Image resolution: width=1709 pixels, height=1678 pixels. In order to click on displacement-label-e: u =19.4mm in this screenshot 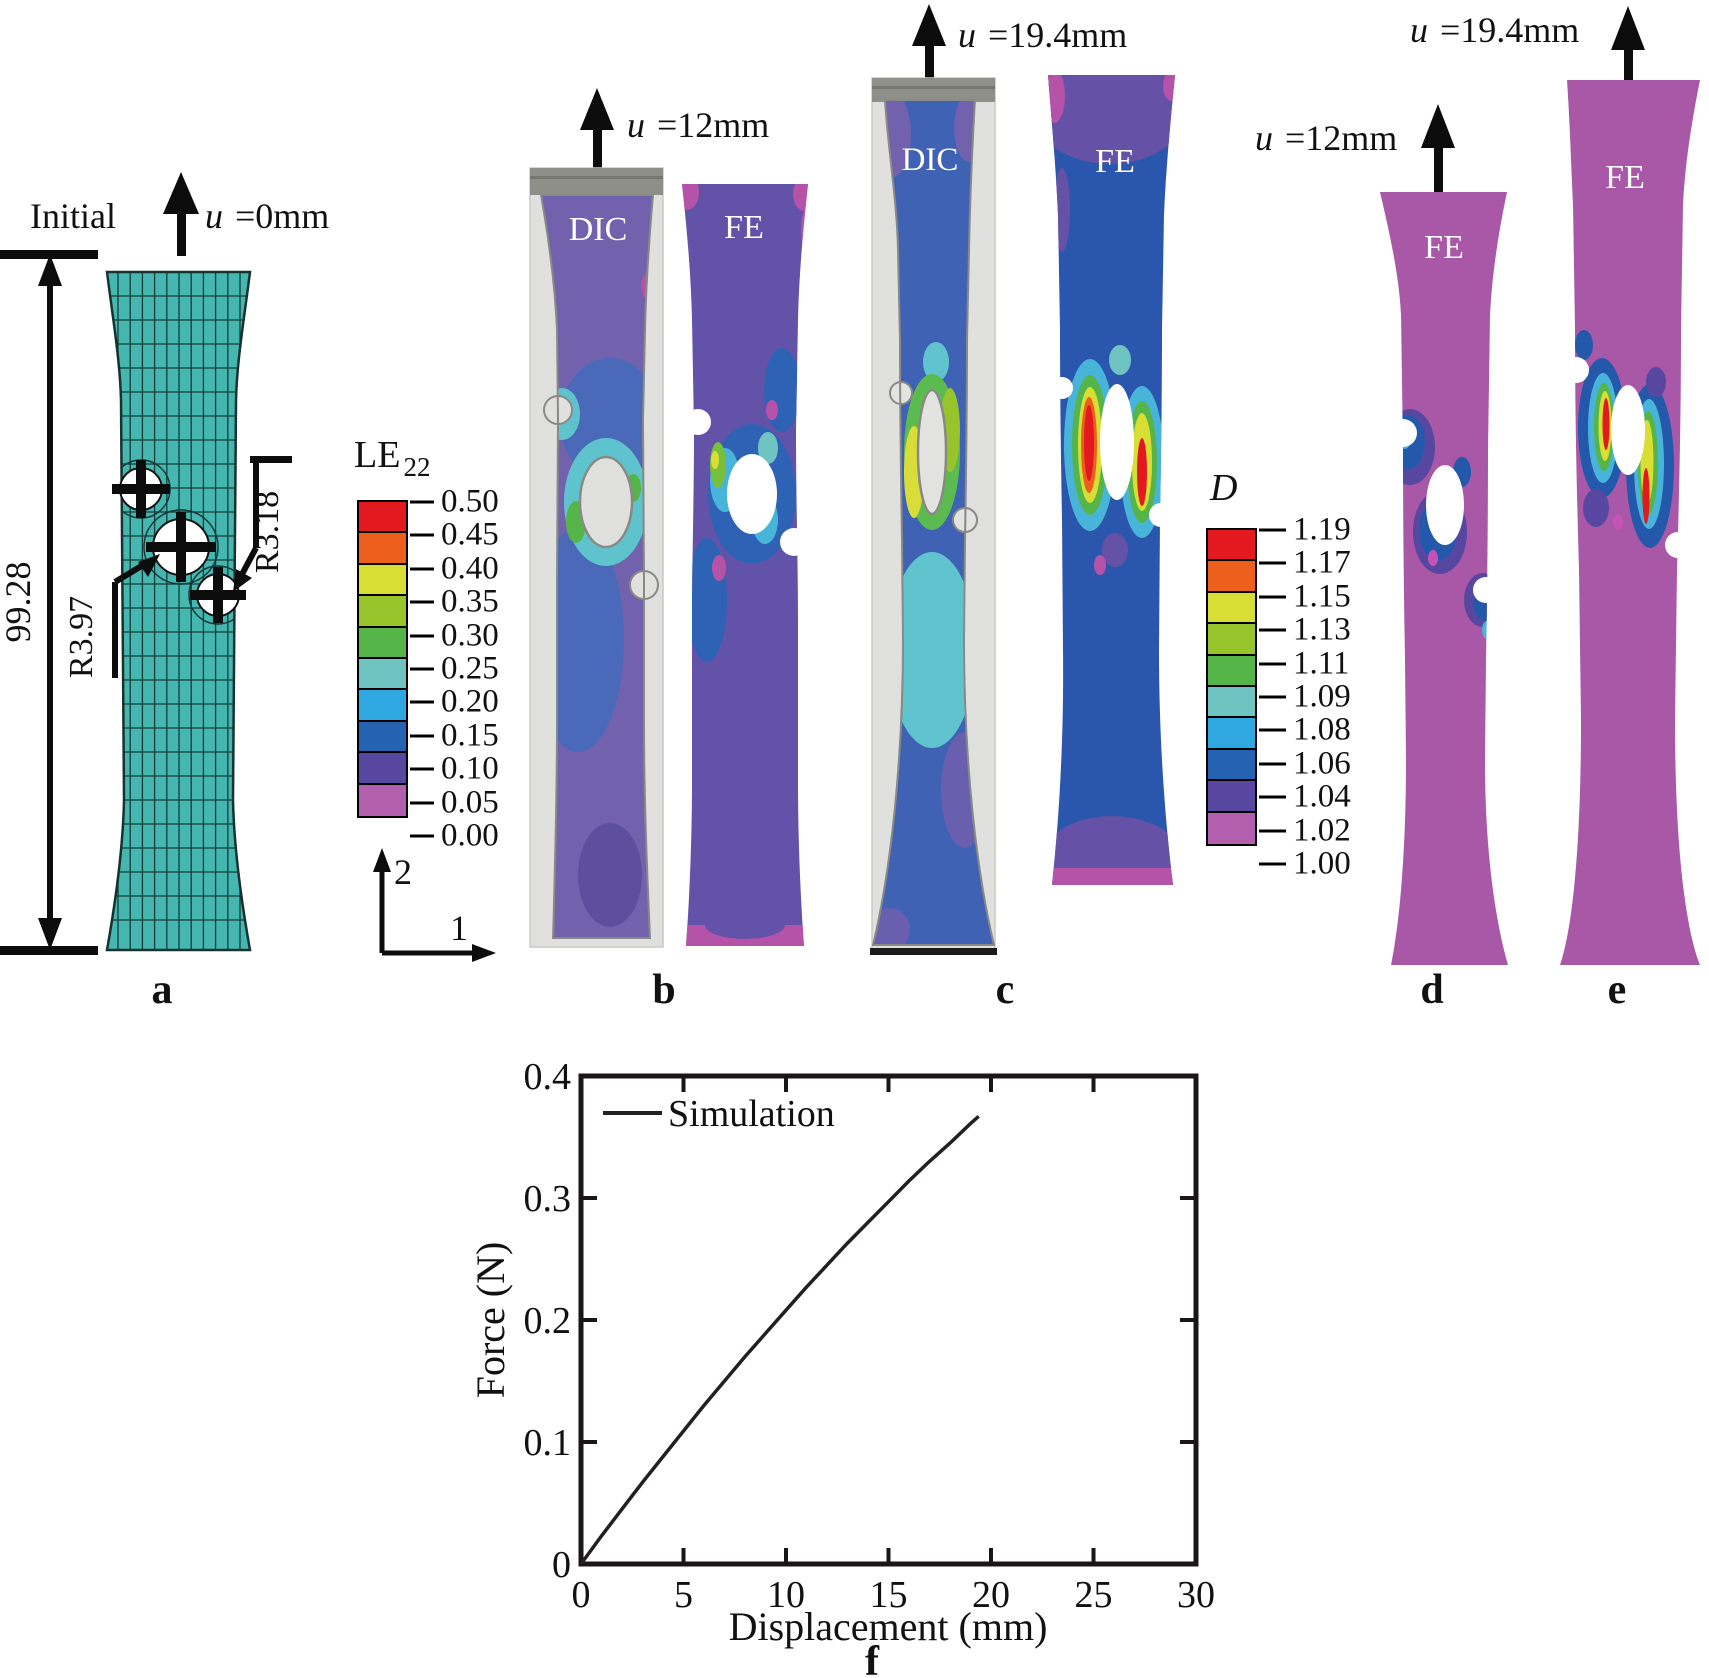, I will do `click(1494, 30)`.